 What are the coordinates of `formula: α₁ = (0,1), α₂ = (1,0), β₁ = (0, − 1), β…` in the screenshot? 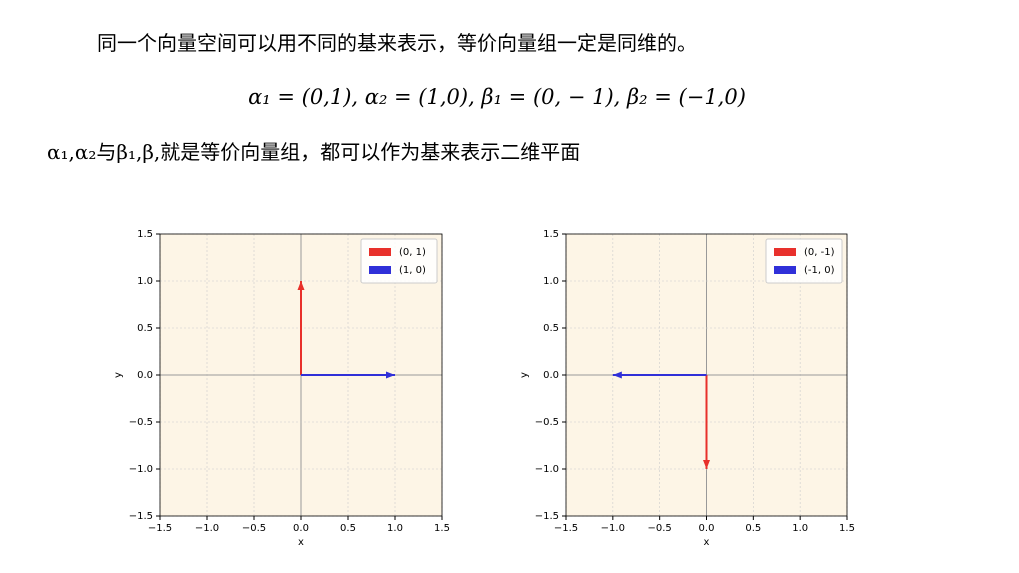 It's located at (497, 97).